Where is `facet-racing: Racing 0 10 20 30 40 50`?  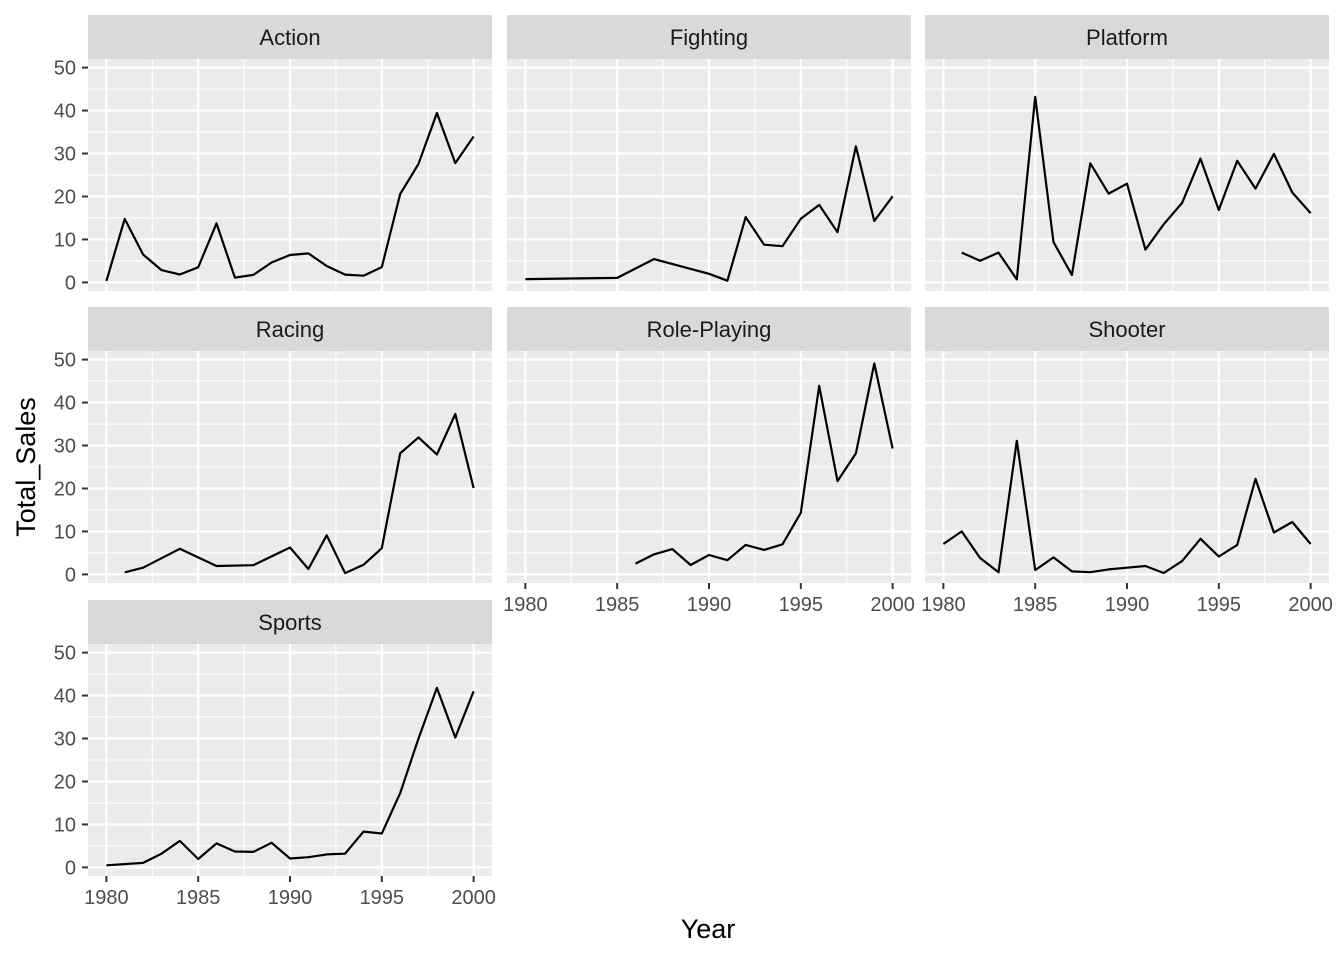
facet-racing: Racing 0 10 20 30 40 50 is located at coordinates (273, 446).